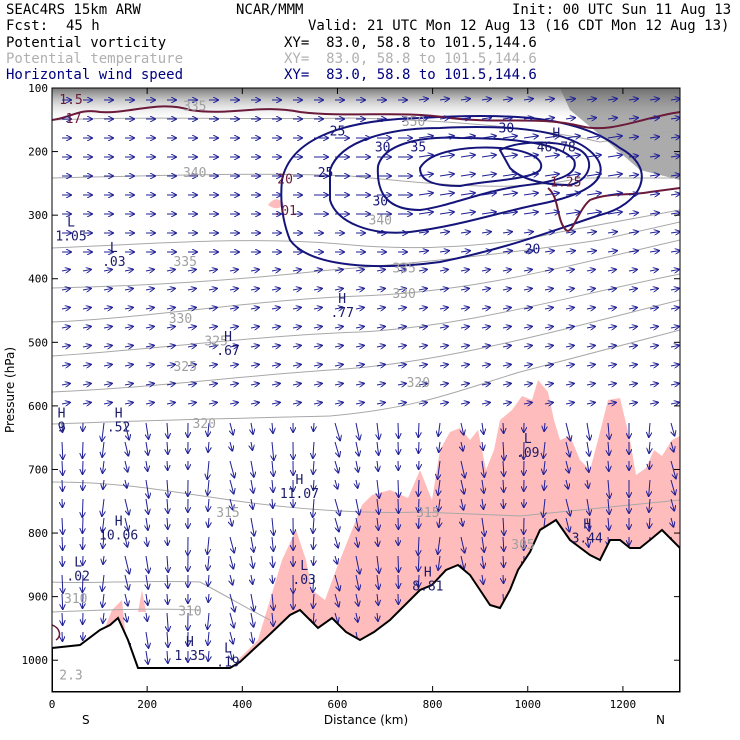  I want to click on y-tick-label: 1000, so click(35, 660).